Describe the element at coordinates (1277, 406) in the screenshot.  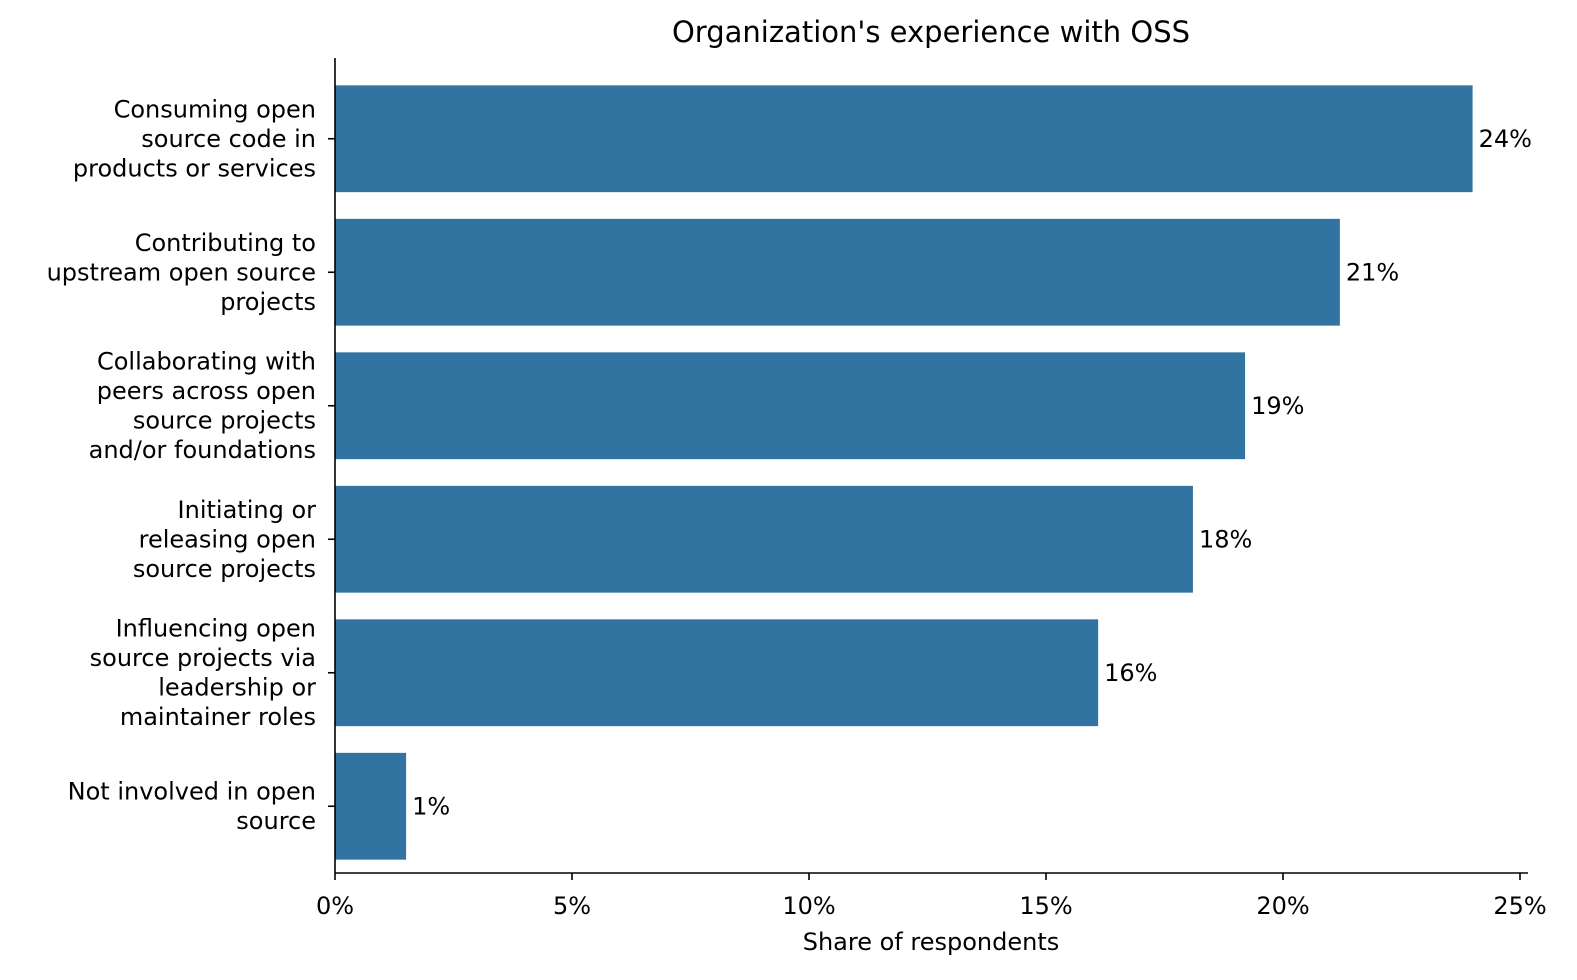
I see `bar-value-label-2: 19%` at that location.